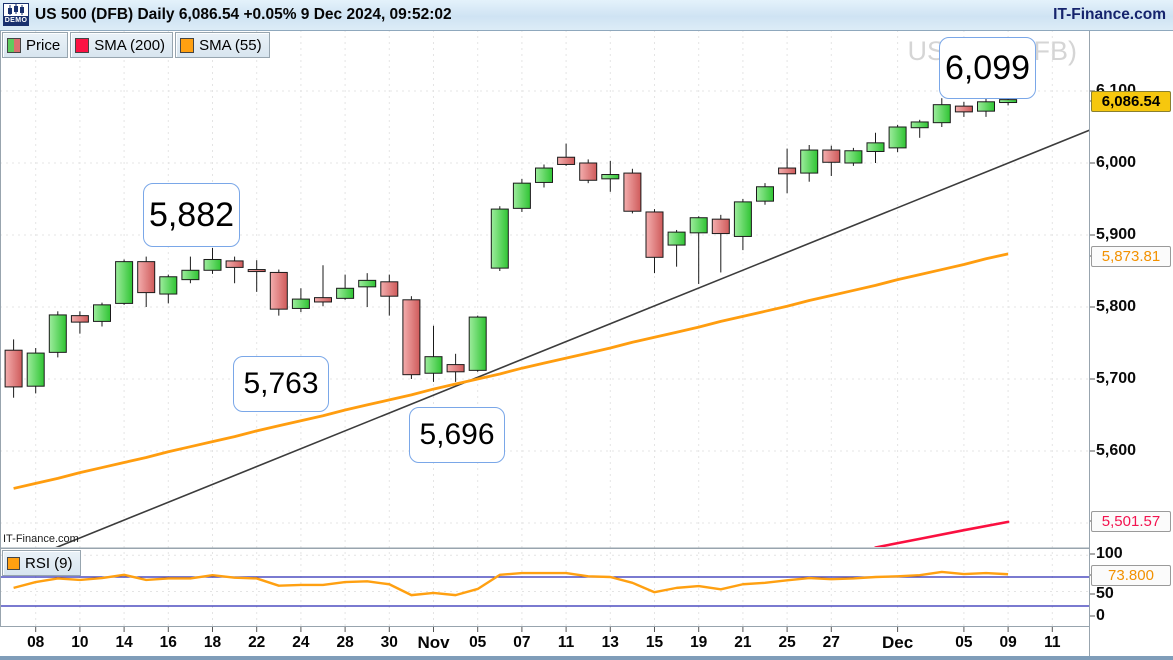 The width and height of the screenshot is (1173, 660). What do you see at coordinates (1008, 642) in the screenshot?
I see `time-axis-label: 09` at bounding box center [1008, 642].